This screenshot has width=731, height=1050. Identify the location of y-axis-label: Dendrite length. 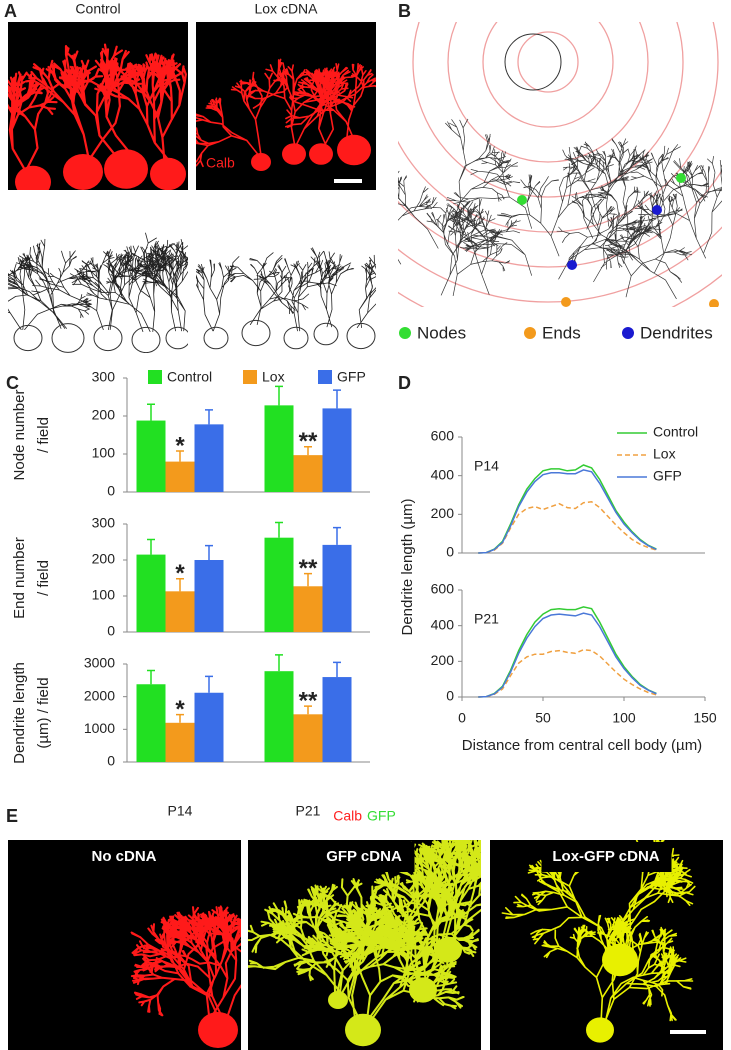
(19, 713).